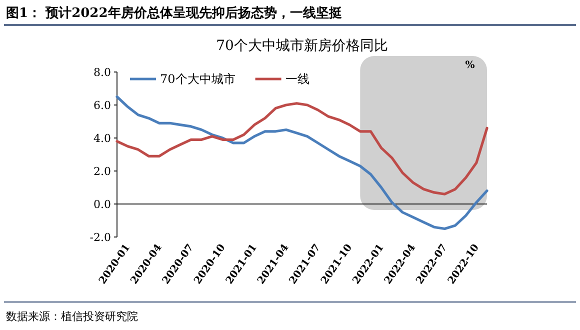 This screenshot has width=580, height=330. What do you see at coordinates (72, 316) in the screenshot?
I see `source-note: 数据来源：植信投资研究院` at bounding box center [72, 316].